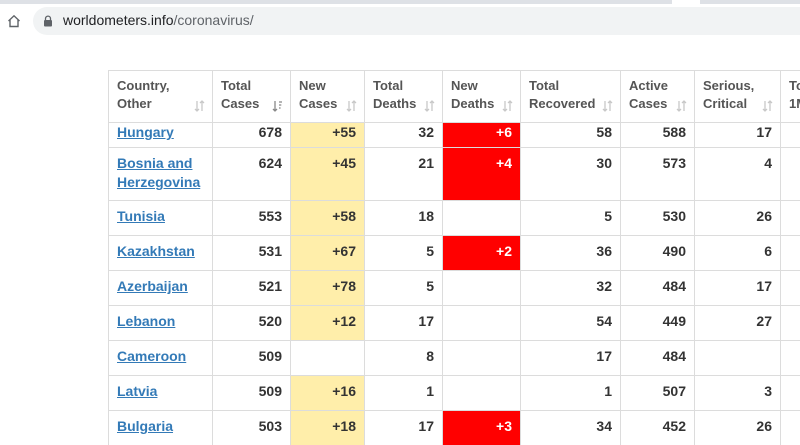 Image resolution: width=800 pixels, height=445 pixels. I want to click on table-row: Azerbaijan 521 +78 5 32 484 17, so click(454, 288).